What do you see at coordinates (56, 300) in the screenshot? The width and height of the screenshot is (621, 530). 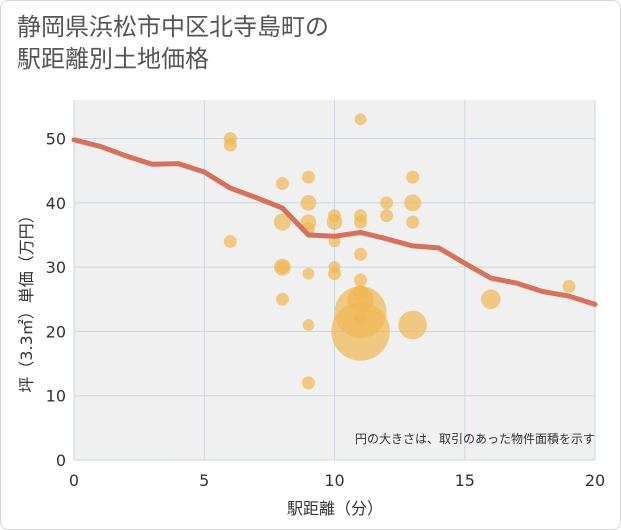 I see `y-tick-labels: 0 10 20 30 40 50` at bounding box center [56, 300].